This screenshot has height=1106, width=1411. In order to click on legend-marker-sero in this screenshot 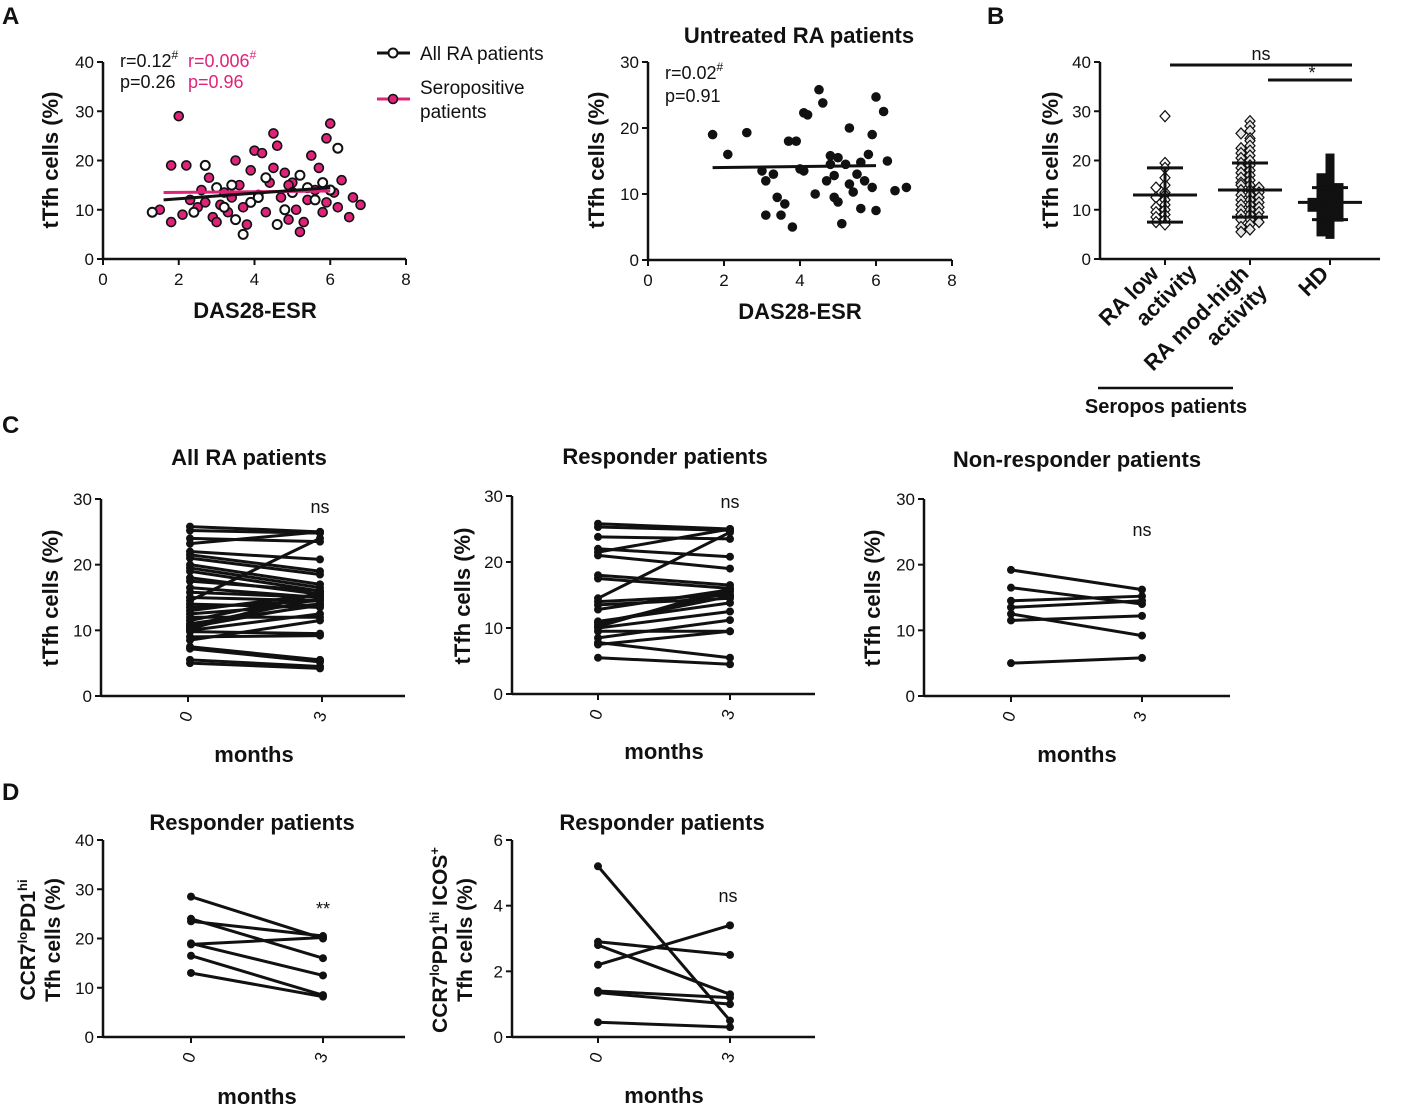, I will do `click(393, 99)`.